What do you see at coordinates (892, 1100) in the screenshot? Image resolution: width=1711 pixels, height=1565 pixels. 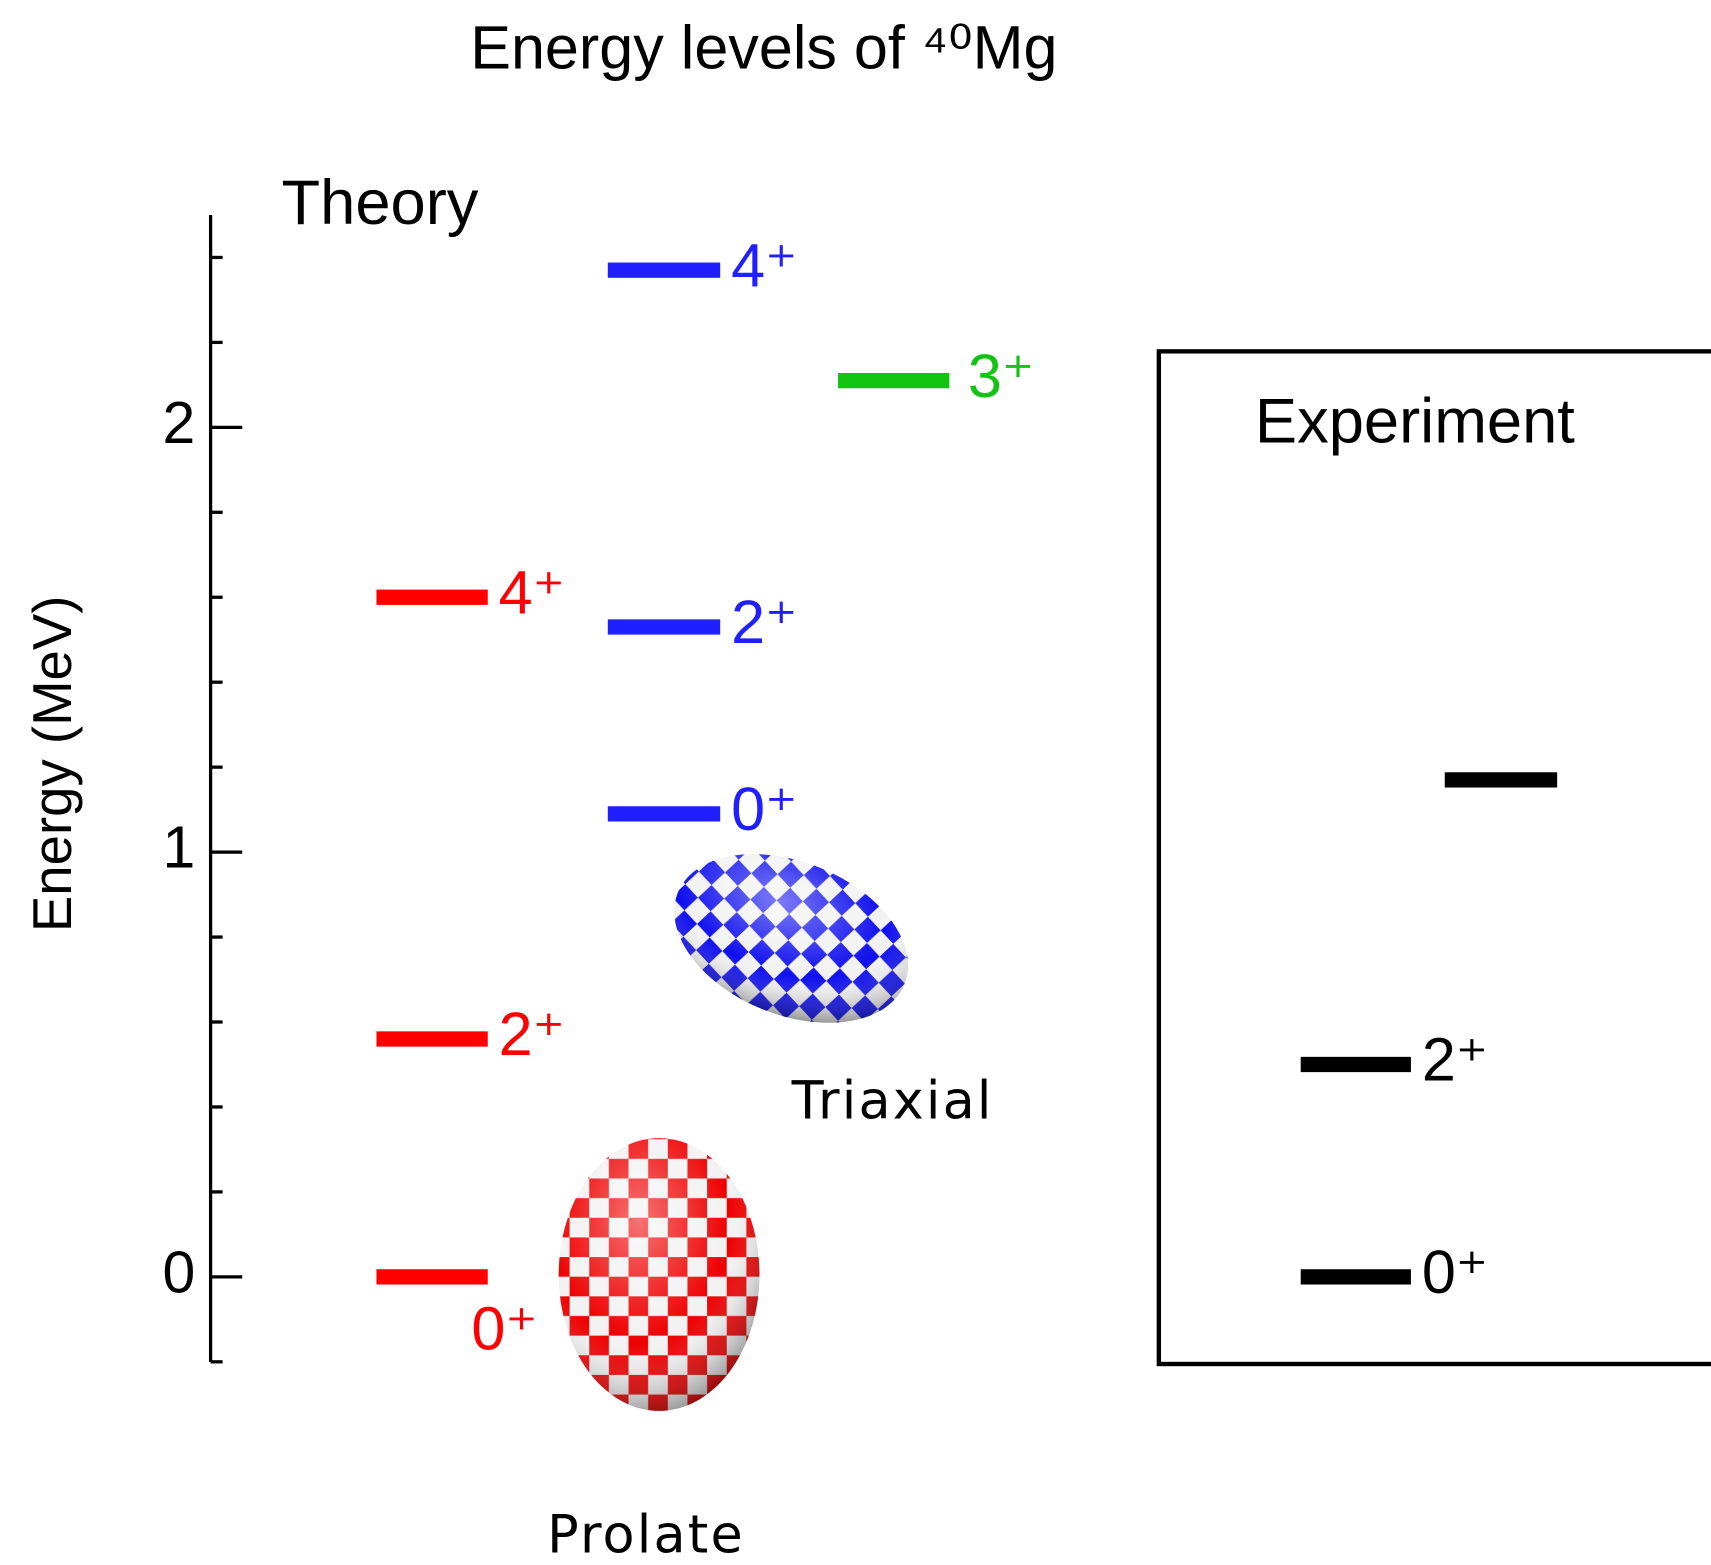 I see `shape-label: Triaxial` at bounding box center [892, 1100].